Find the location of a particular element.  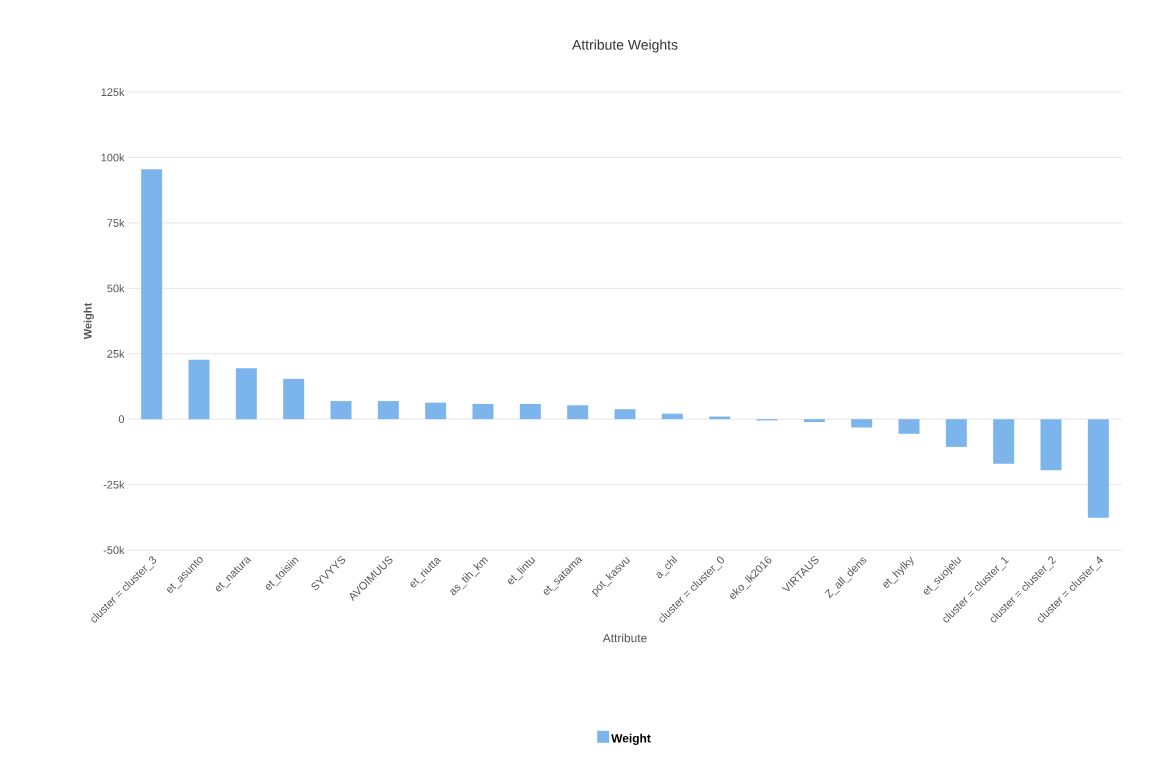

y-tick-label: 75k is located at coordinates (116, 222).